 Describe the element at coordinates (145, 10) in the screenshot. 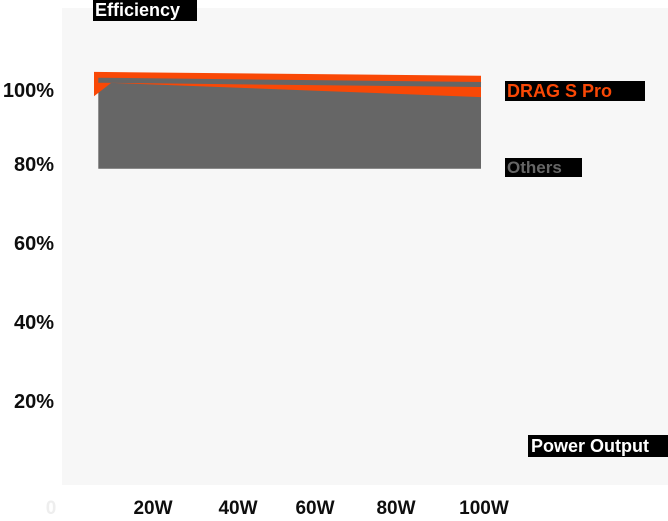

I see `chart-title: Efficiency` at that location.